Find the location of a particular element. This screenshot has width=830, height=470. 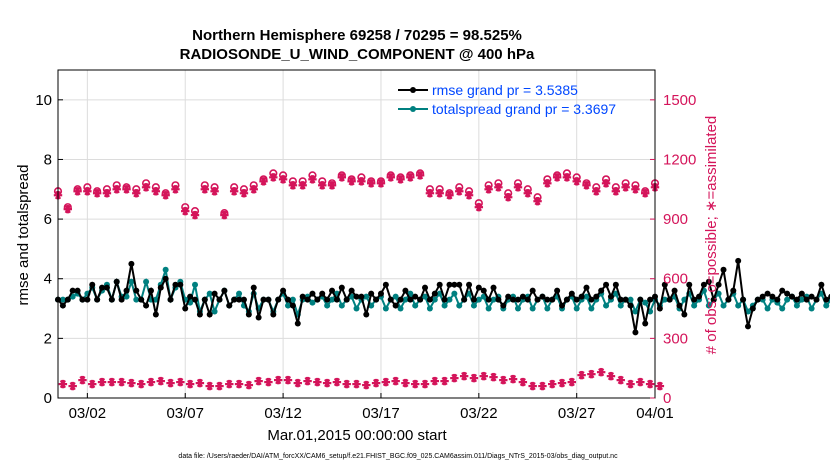

y-left-tick-label: 6 is located at coordinates (48, 219).